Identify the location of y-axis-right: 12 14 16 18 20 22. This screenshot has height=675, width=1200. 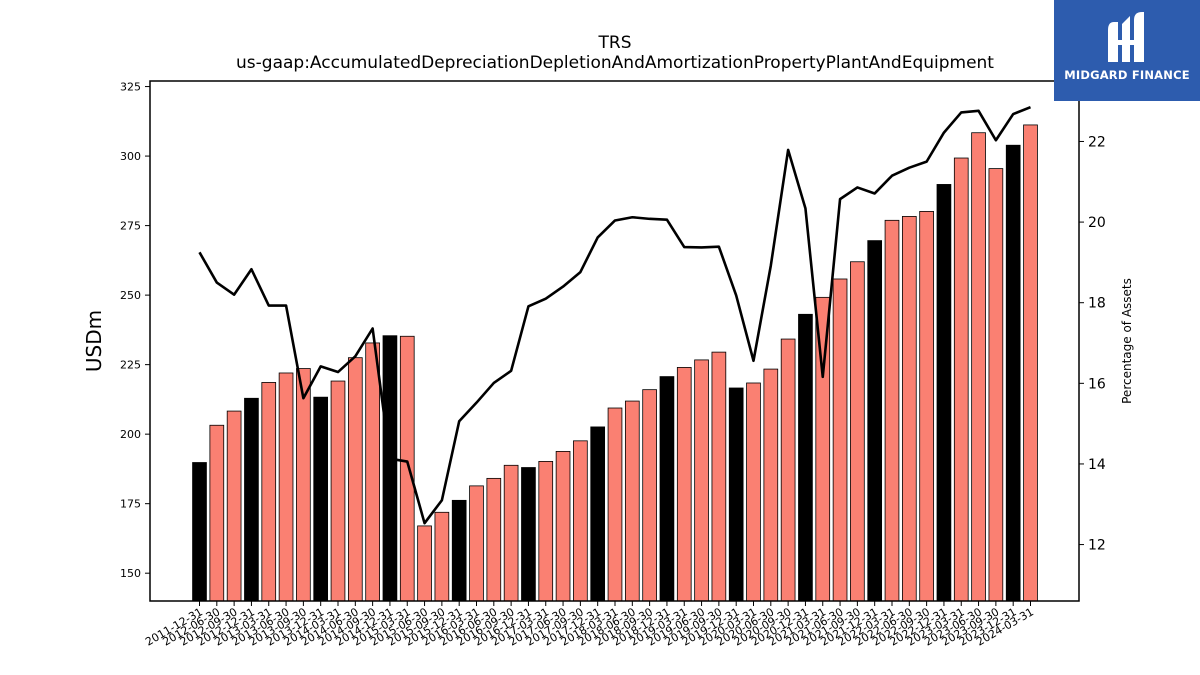
(1092, 344).